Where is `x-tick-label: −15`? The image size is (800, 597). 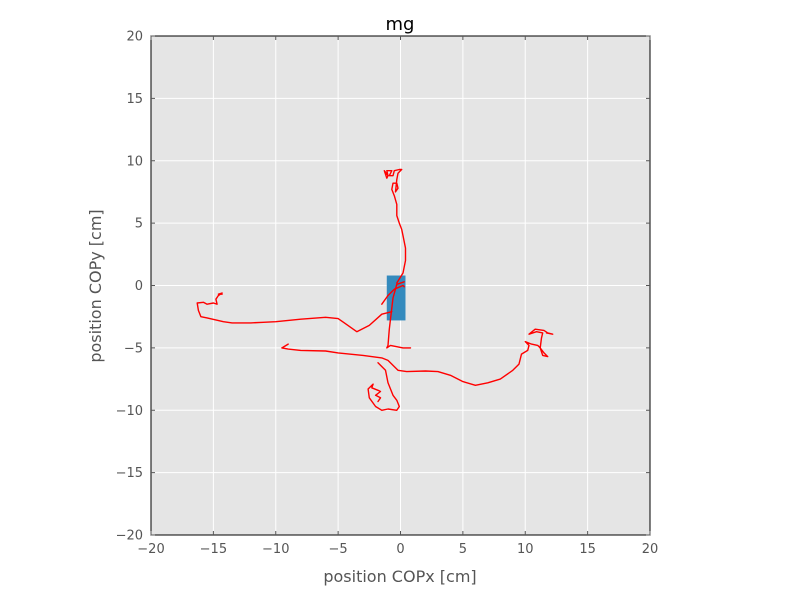
x-tick-label: −15 is located at coordinates (213, 549).